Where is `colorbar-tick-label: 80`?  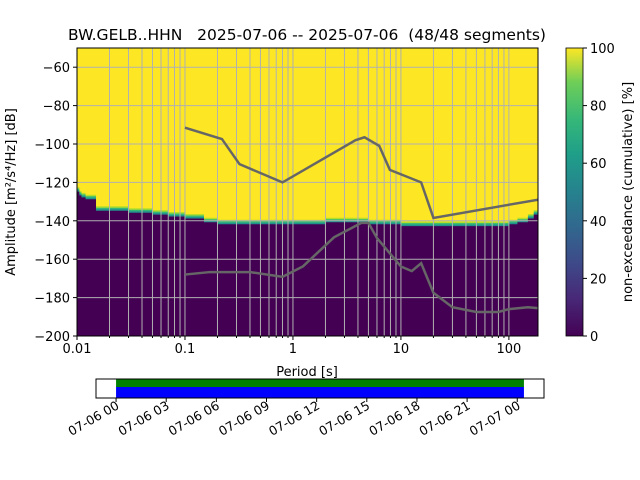
colorbar-tick-label: 80 is located at coordinates (598, 107).